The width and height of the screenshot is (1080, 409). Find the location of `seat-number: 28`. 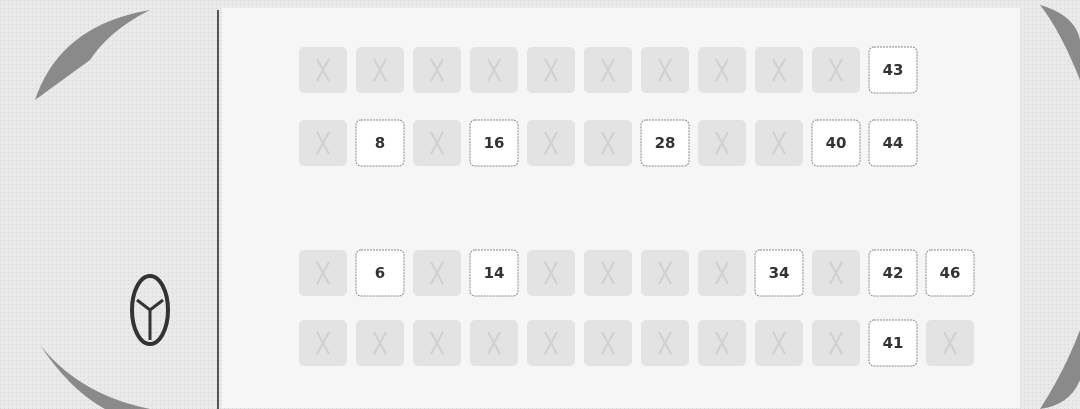

seat-number: 28 is located at coordinates (665, 143).